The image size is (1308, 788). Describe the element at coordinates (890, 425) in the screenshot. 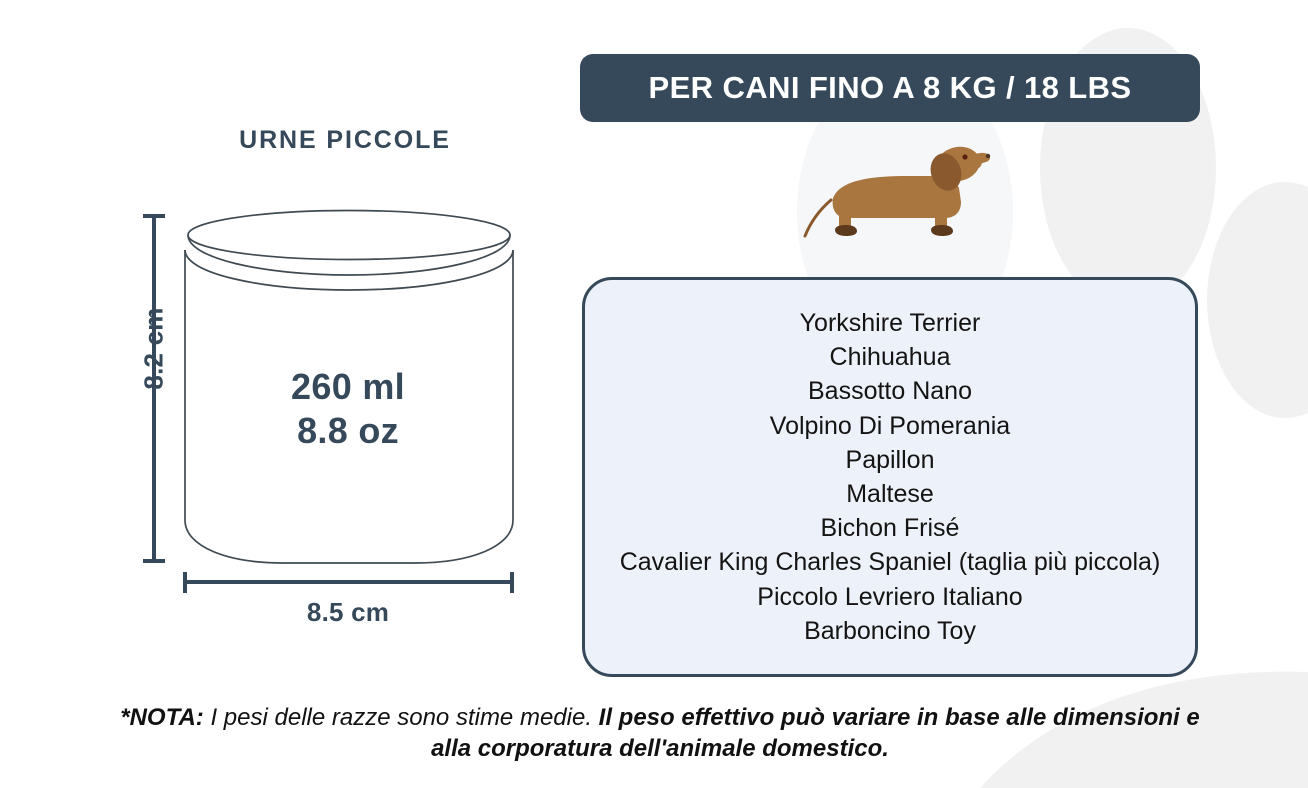

I see `list-item: Volpino Di Pomerania` at that location.